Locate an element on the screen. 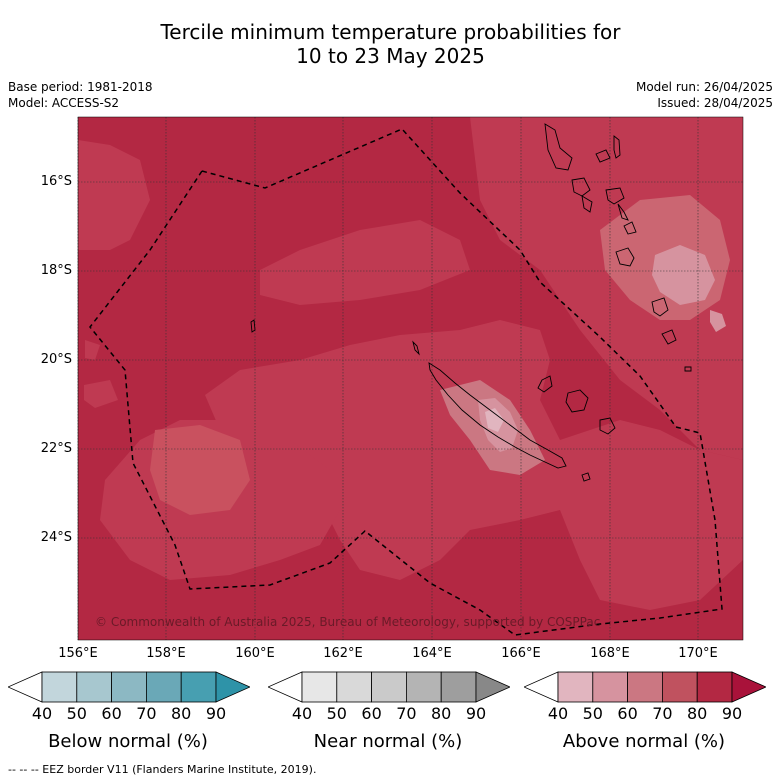 The image size is (781, 781). lon-label-166e: 166°E is located at coordinates (521, 653).